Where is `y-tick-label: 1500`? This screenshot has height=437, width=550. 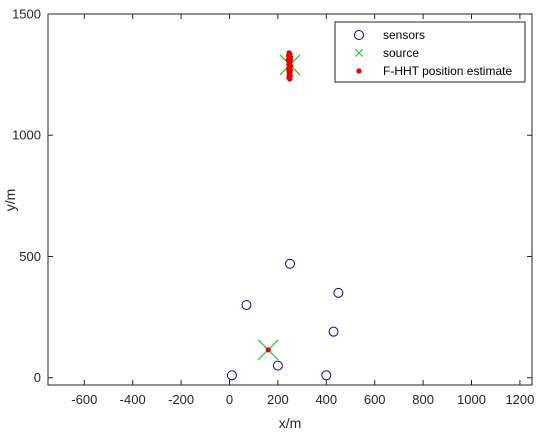
y-tick-label: 1500 is located at coordinates (26, 14).